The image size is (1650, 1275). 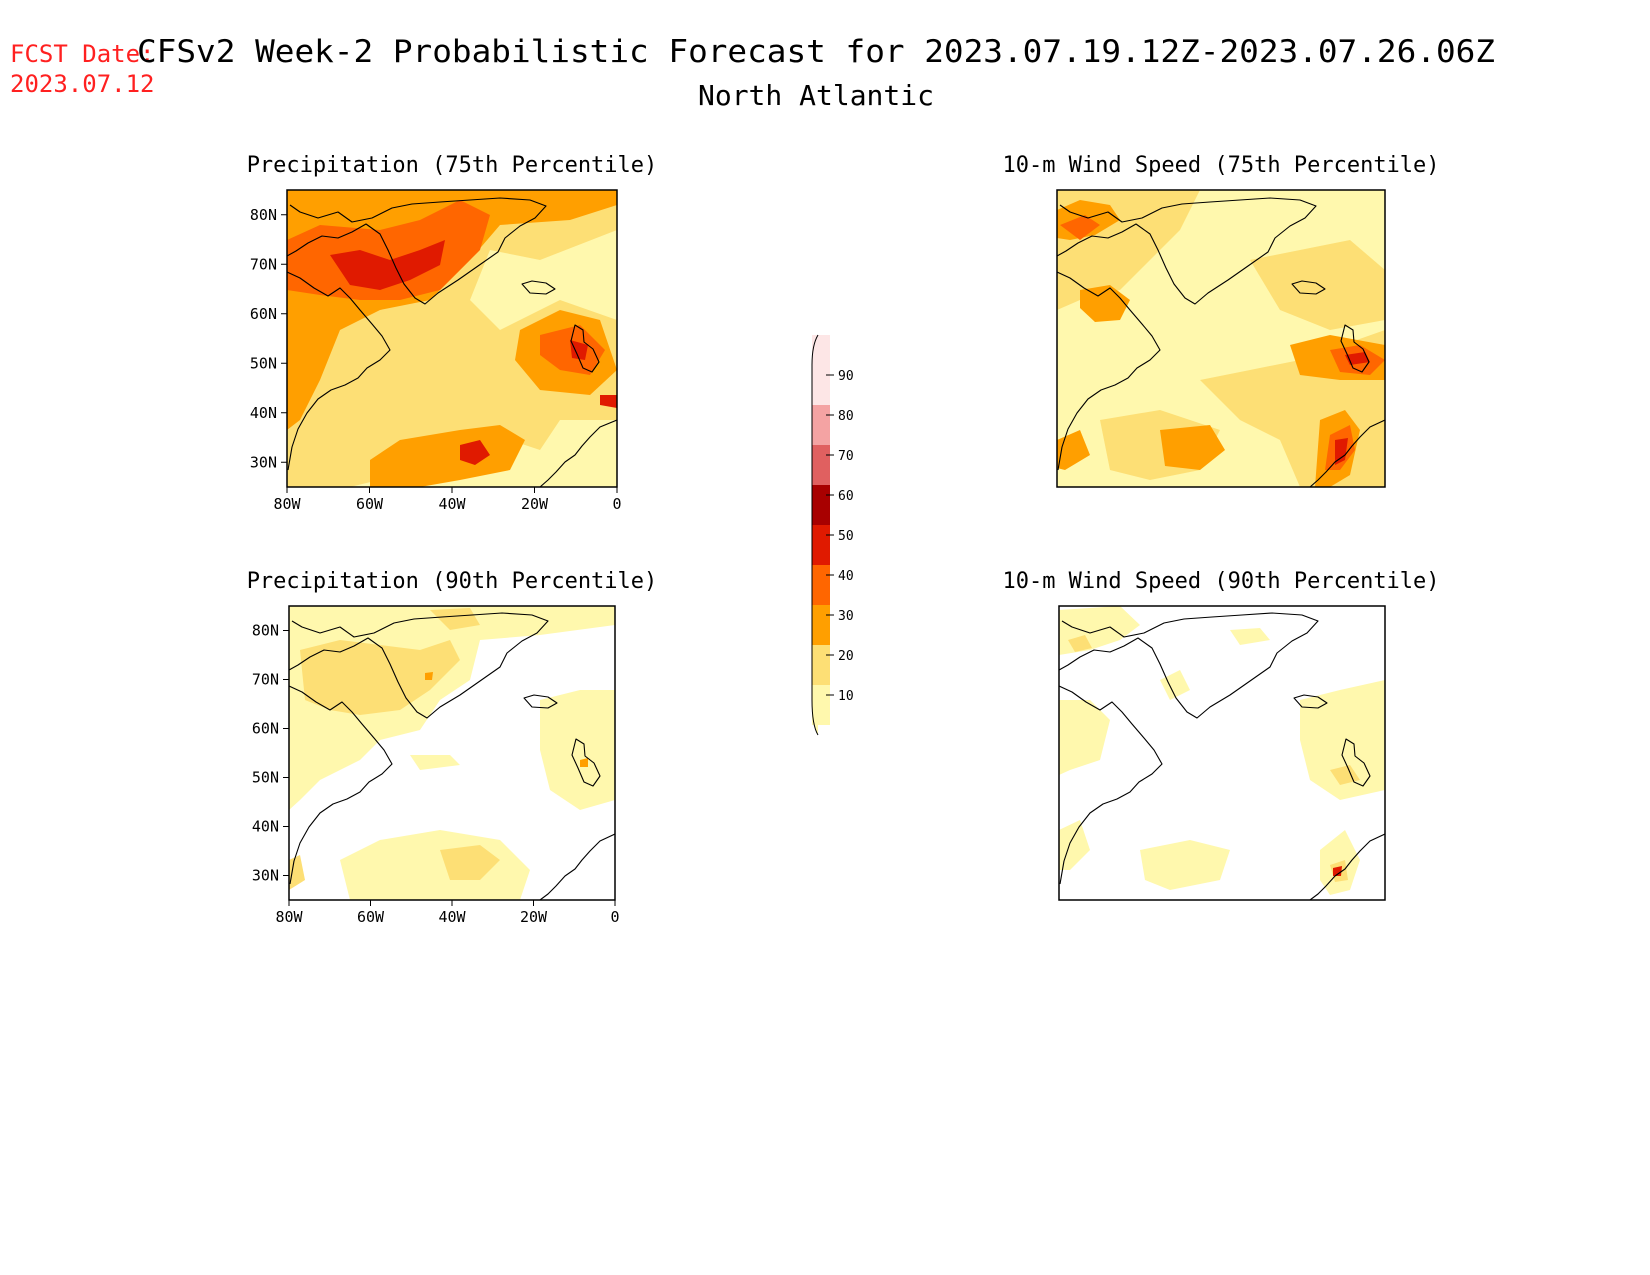 I want to click on colorbar-label: 50, so click(x=846, y=536).